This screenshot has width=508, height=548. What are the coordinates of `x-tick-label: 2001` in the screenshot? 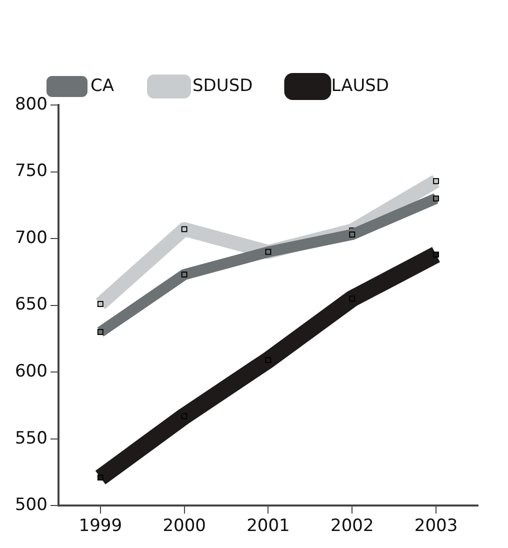 It's located at (268, 526).